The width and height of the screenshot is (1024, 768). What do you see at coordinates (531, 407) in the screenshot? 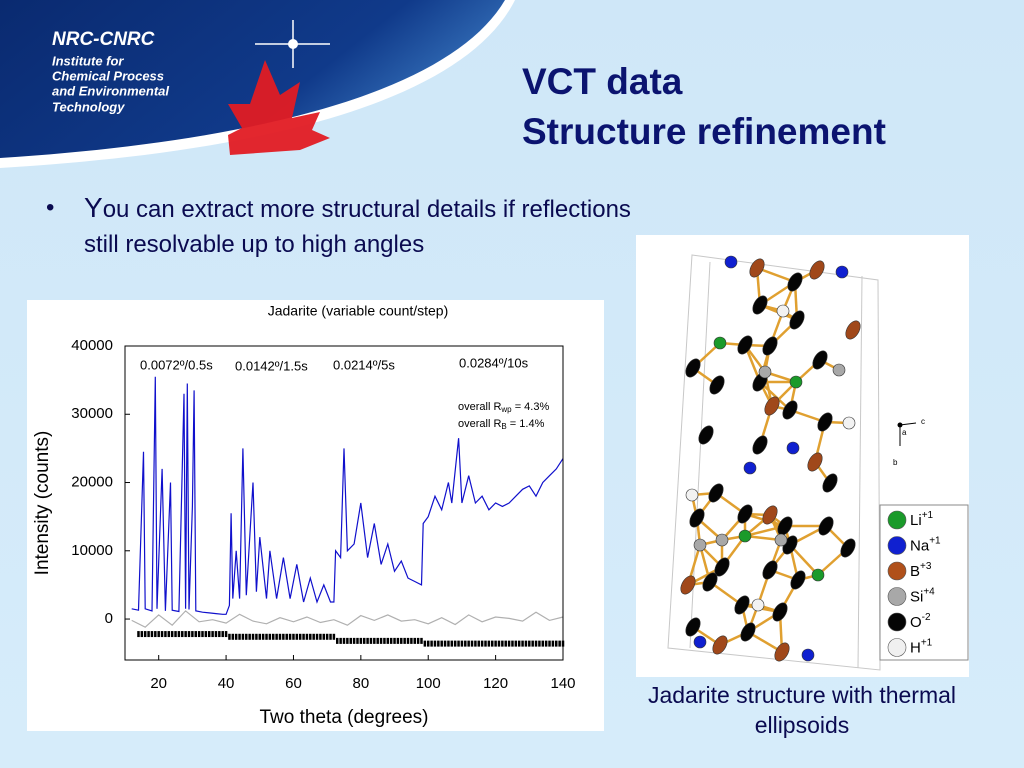
I see `fit-stat-rest: = 4.3%` at bounding box center [531, 407].